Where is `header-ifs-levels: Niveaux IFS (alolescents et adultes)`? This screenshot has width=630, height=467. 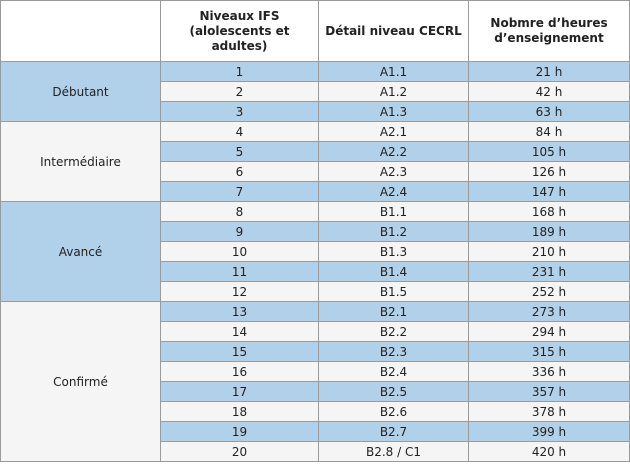 header-ifs-levels: Niveaux IFS (alolescents et adultes) is located at coordinates (239, 31).